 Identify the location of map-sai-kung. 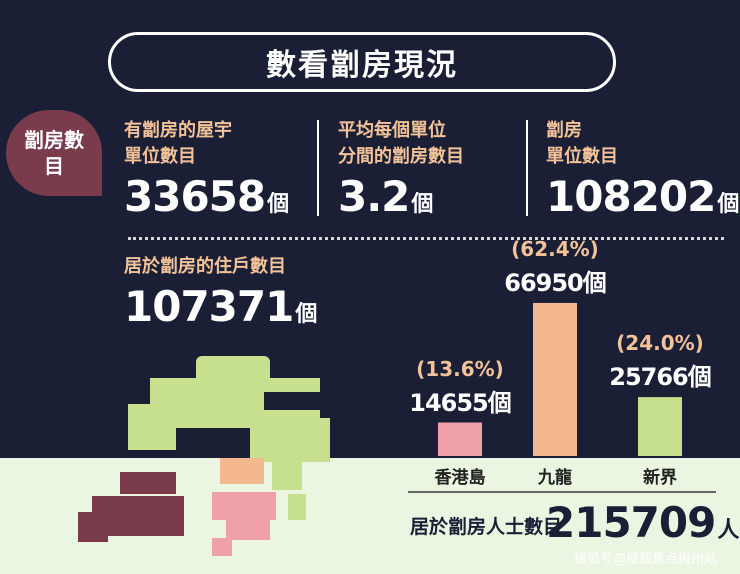
(290, 440).